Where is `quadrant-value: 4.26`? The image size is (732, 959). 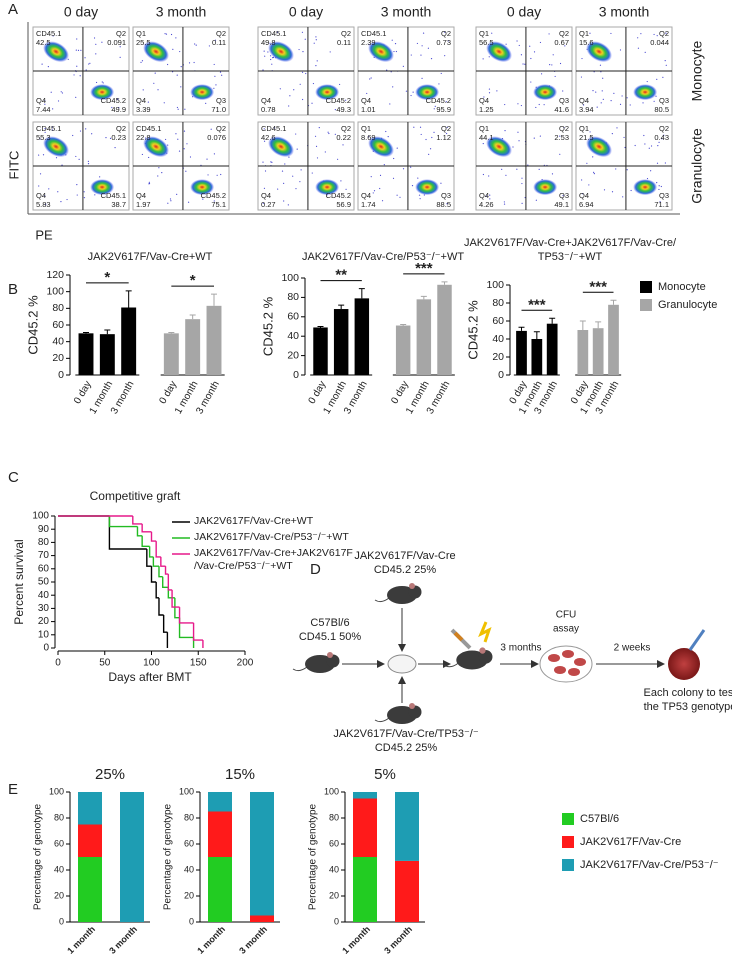 quadrant-value: 4.26 is located at coordinates (486, 204).